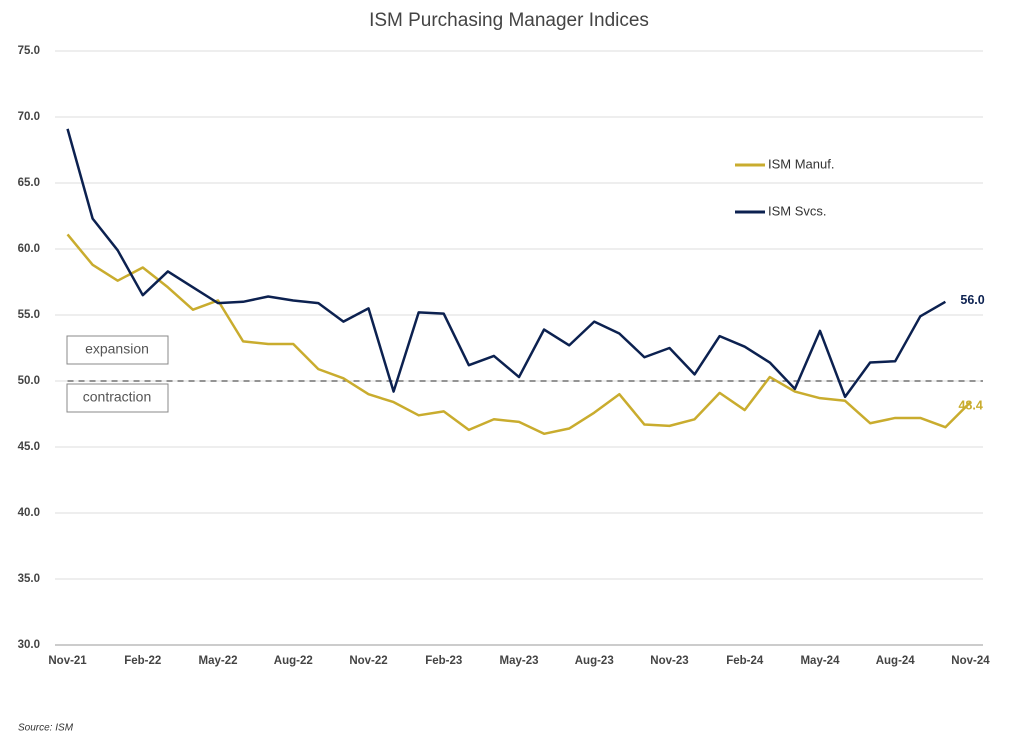 The width and height of the screenshot is (1017, 738). Describe the element at coordinates (67, 661) in the screenshot. I see `x-tick-label: Nov-21` at that location.